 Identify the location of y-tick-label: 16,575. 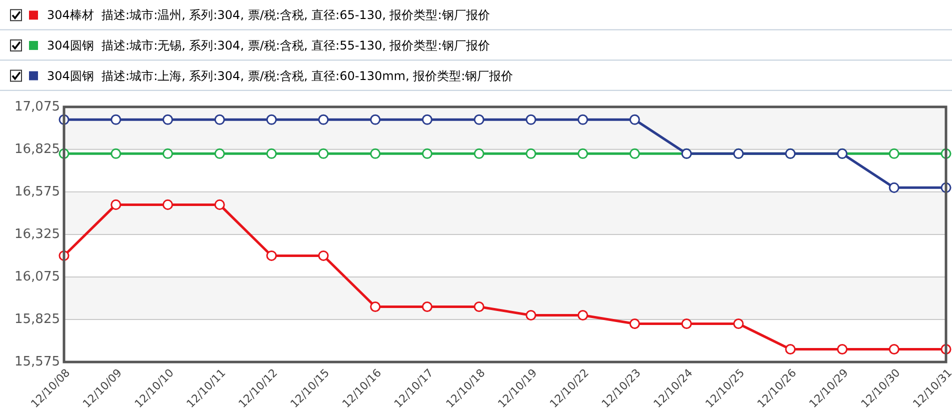
(37, 192).